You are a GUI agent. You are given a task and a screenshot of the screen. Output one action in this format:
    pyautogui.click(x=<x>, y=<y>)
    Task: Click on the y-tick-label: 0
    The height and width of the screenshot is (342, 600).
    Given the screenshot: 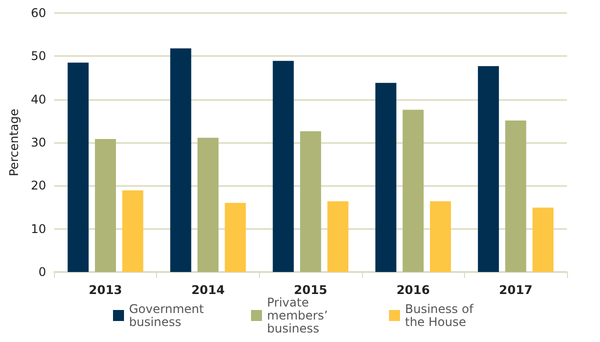 What is the action you would take?
    pyautogui.click(x=42, y=272)
    